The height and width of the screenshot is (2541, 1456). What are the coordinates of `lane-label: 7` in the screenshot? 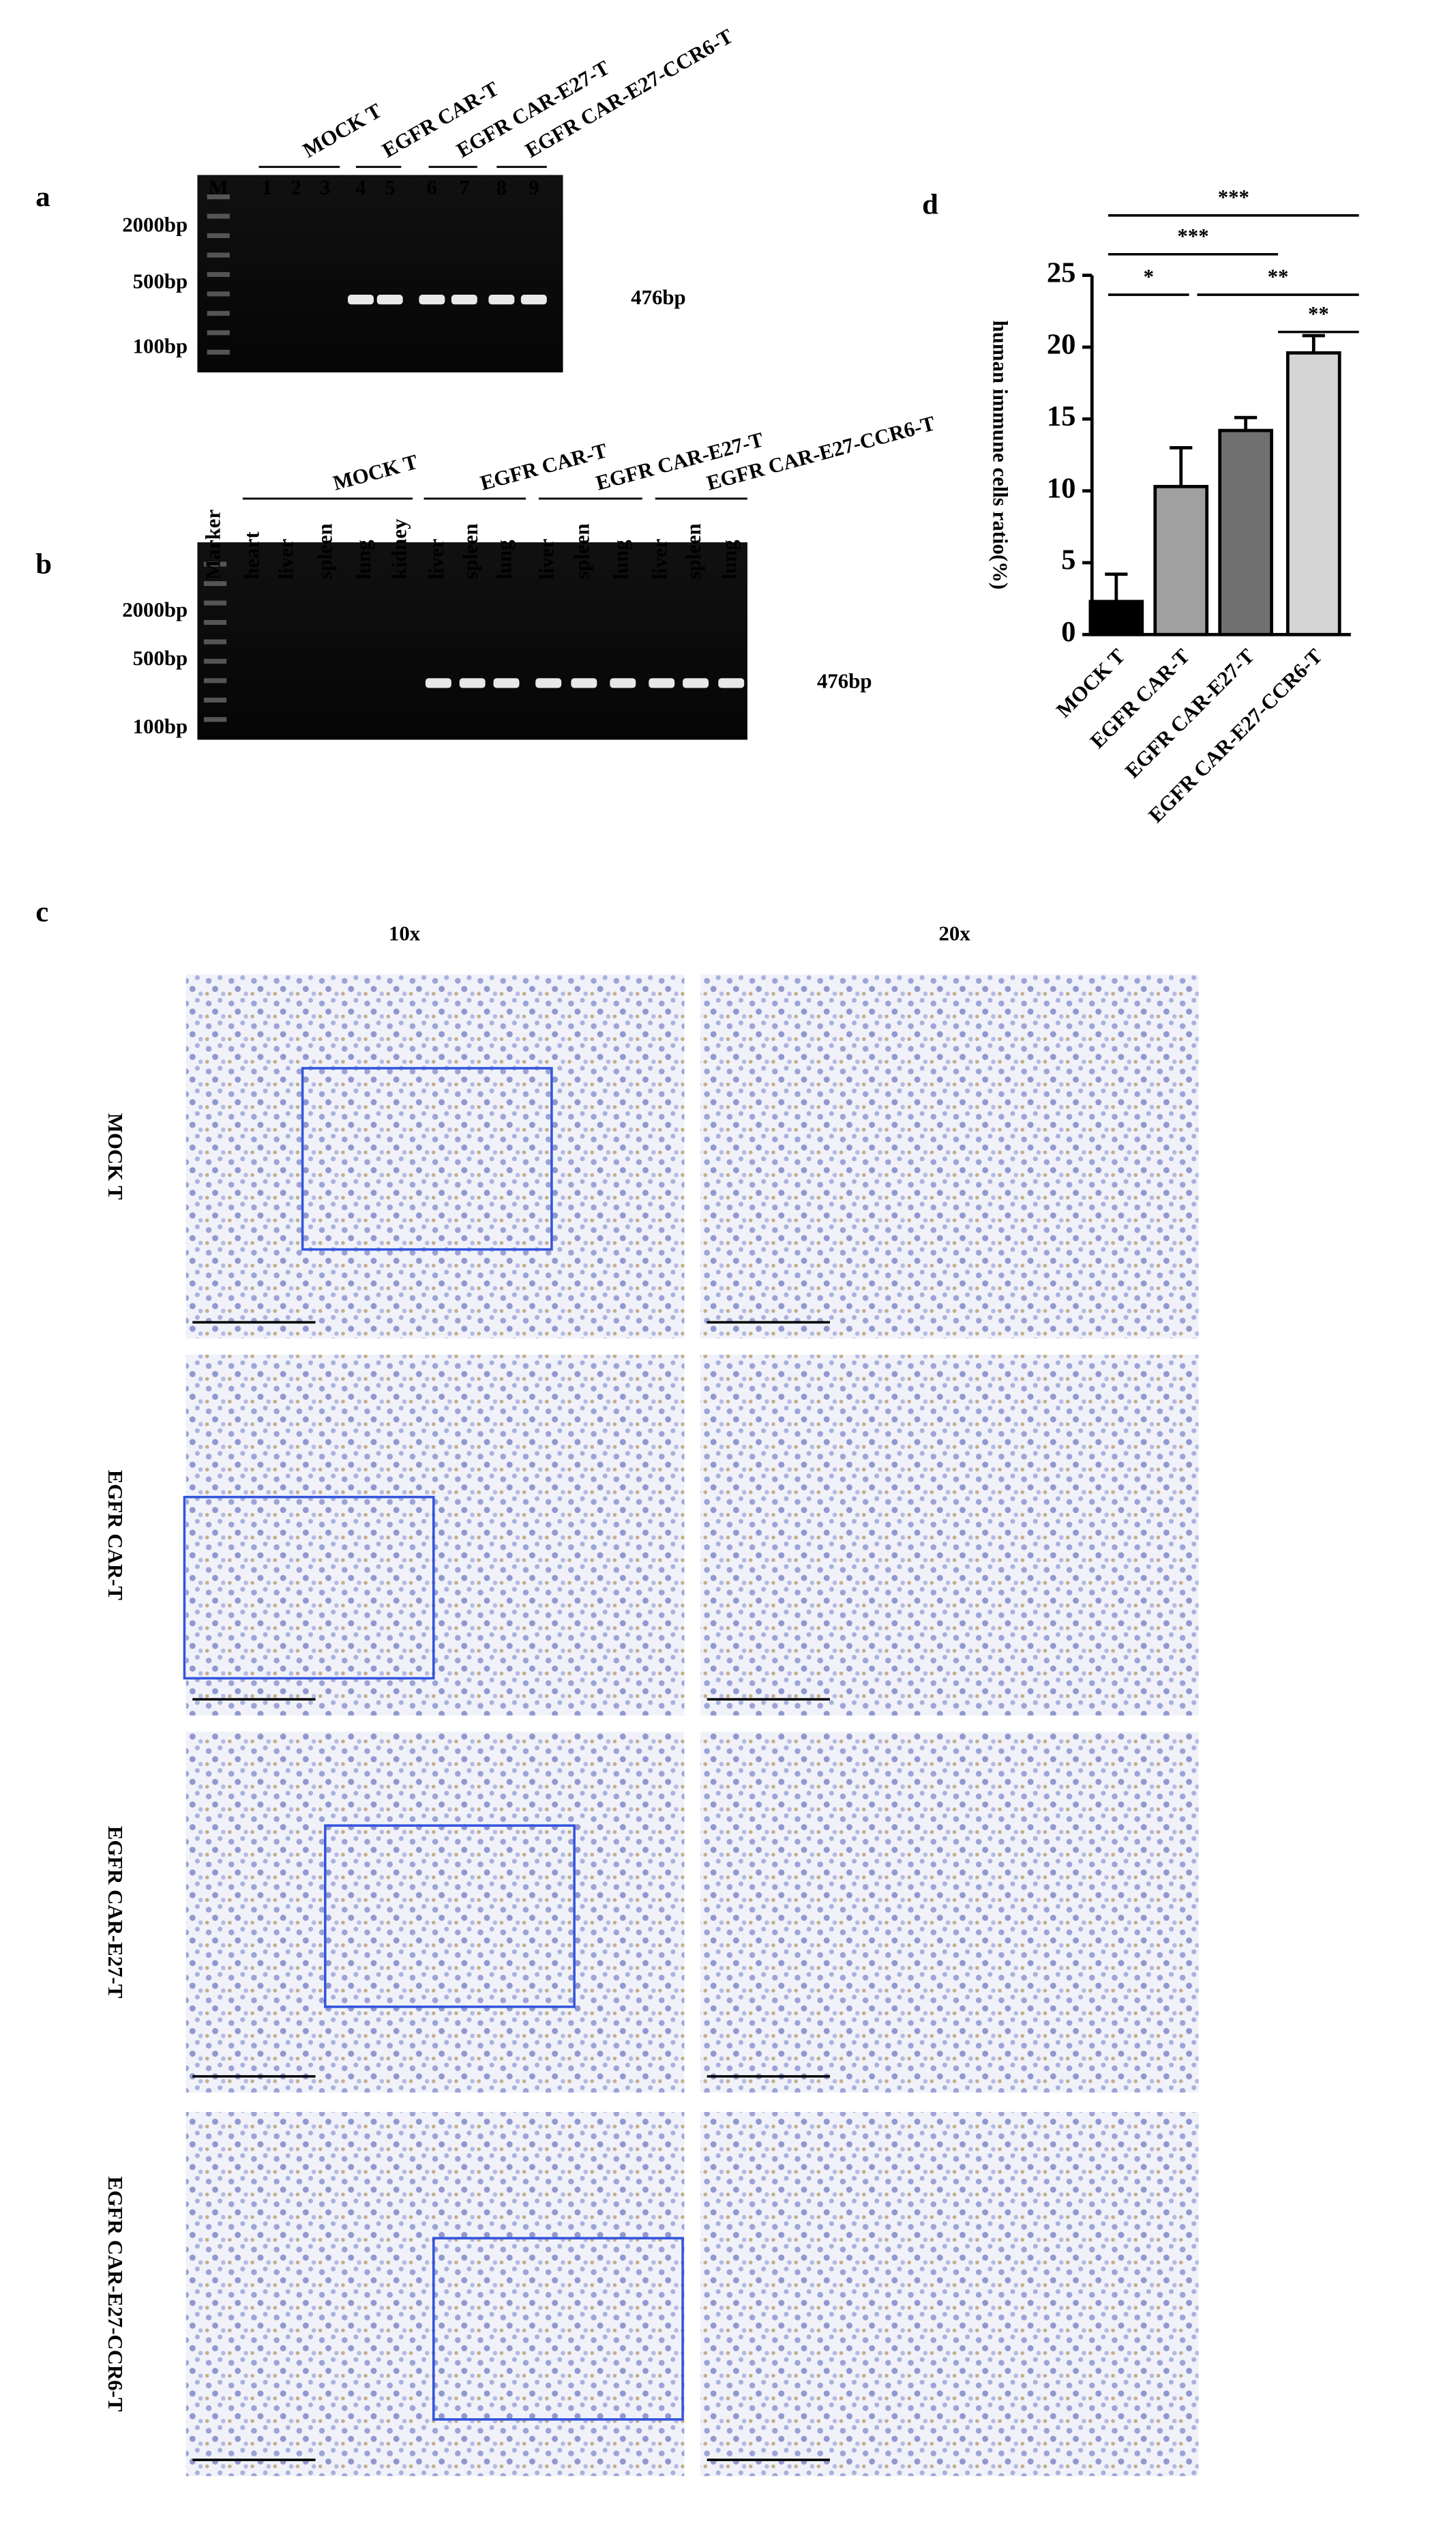 It's located at (464, 187).